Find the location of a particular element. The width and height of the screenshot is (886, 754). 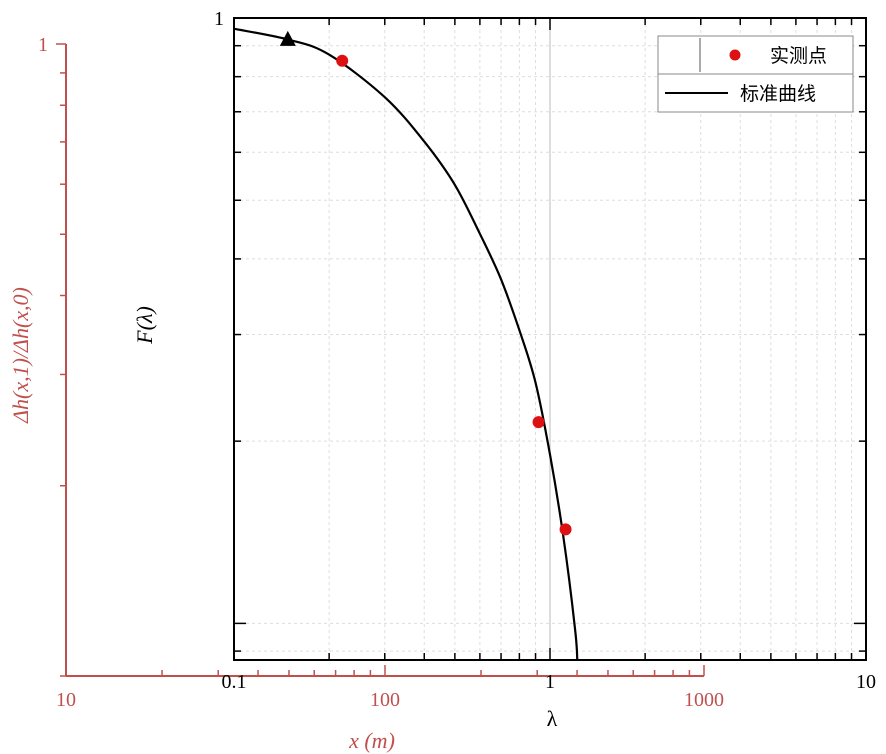

inner-y-tick-label: 1 is located at coordinates (219, 19).